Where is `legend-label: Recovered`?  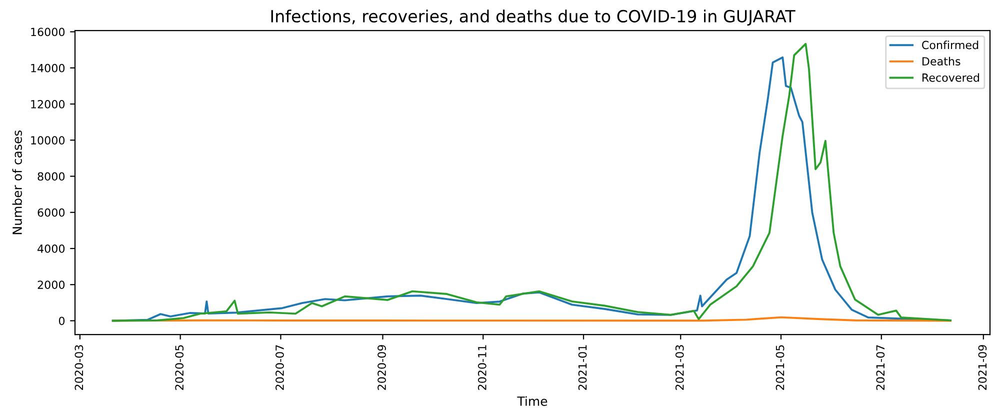 legend-label: Recovered is located at coordinates (950, 77).